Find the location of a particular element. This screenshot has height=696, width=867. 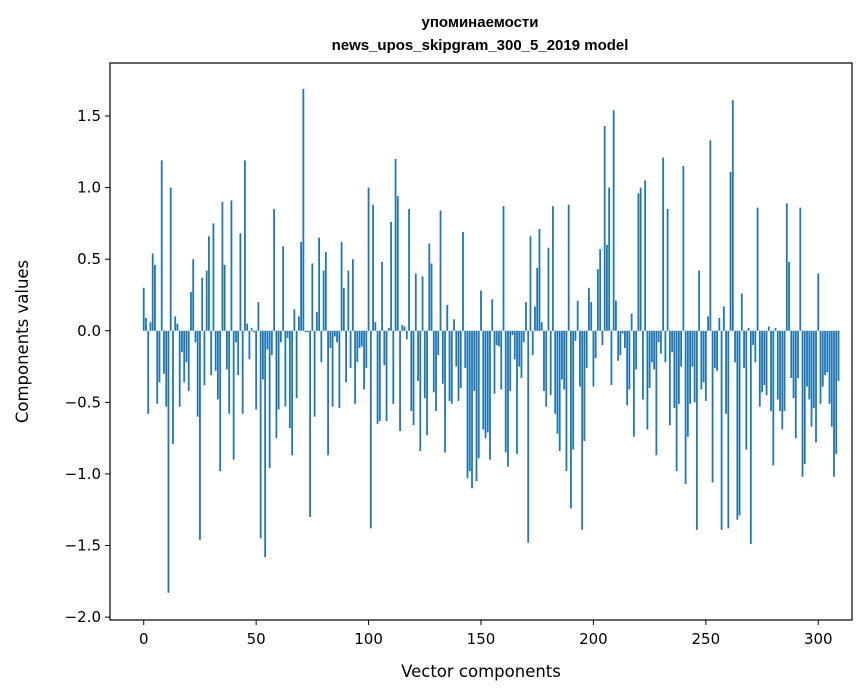

y-tick-label: −0.5 is located at coordinates (83, 402).